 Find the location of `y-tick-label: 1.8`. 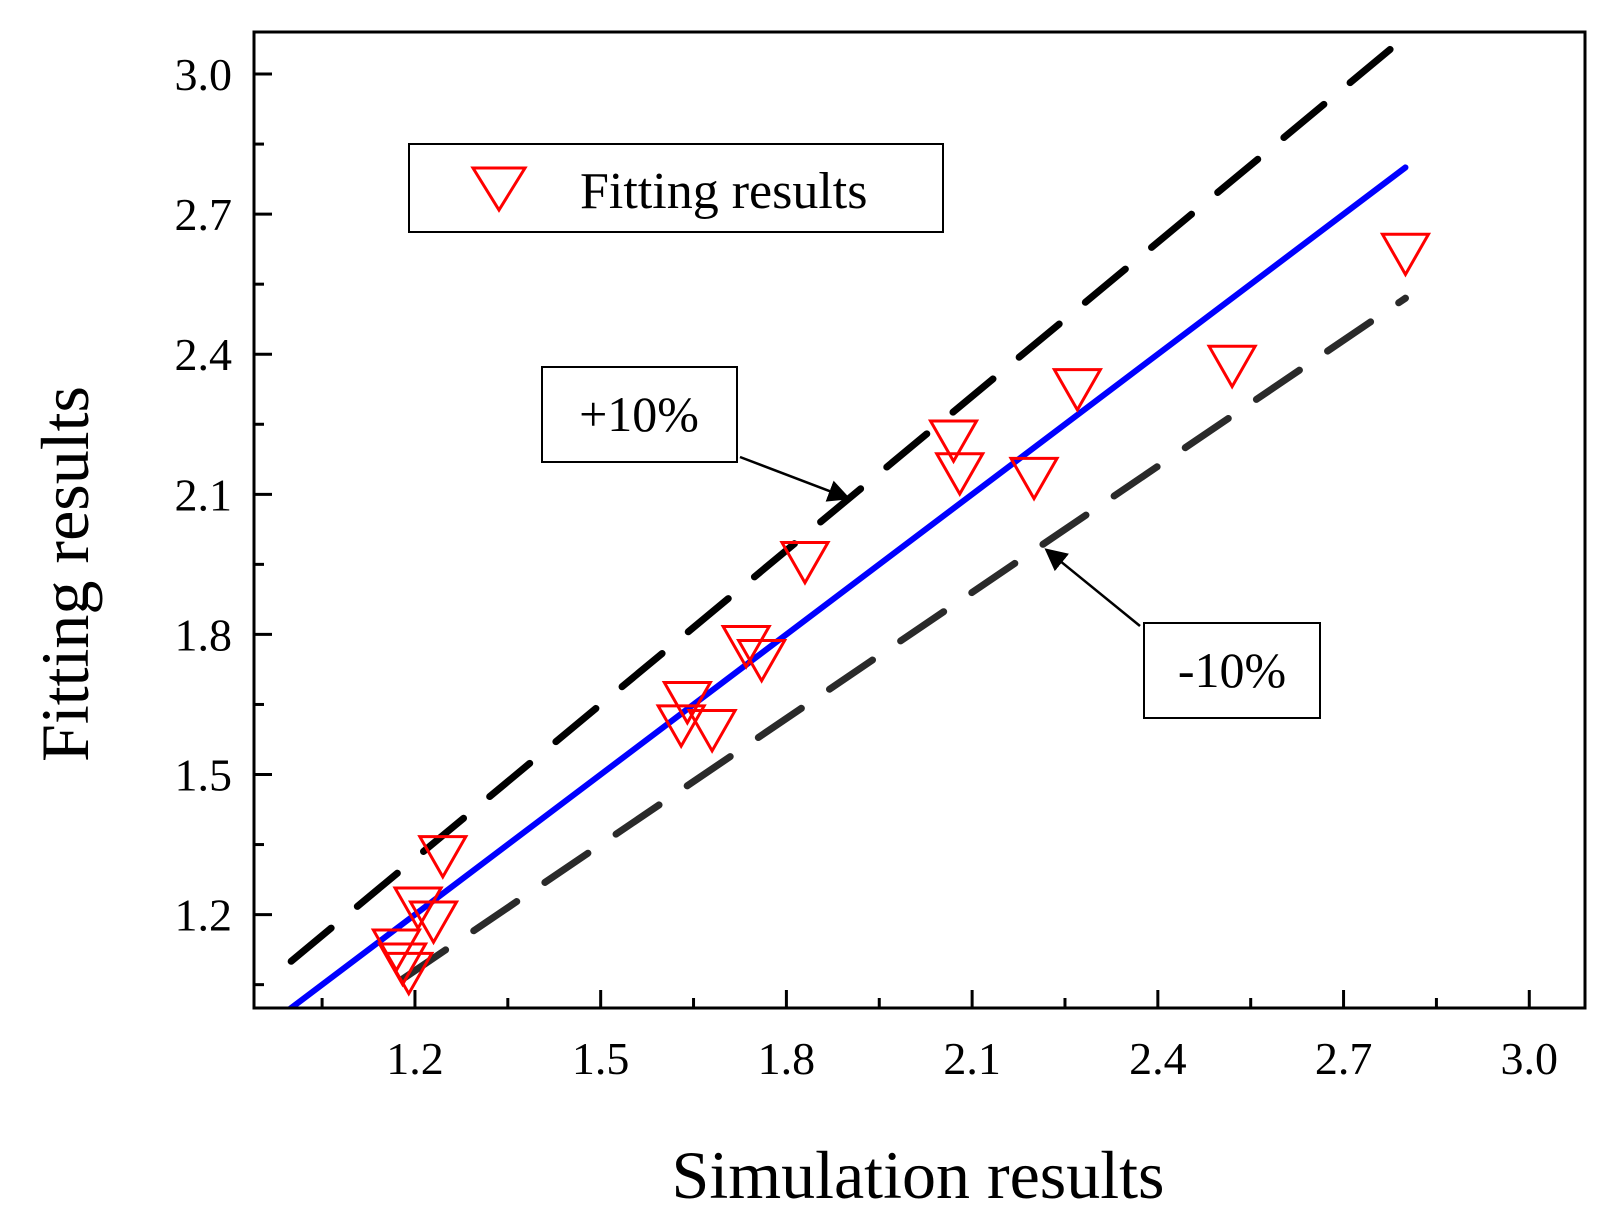

y-tick-label: 1.8 is located at coordinates (204, 634).